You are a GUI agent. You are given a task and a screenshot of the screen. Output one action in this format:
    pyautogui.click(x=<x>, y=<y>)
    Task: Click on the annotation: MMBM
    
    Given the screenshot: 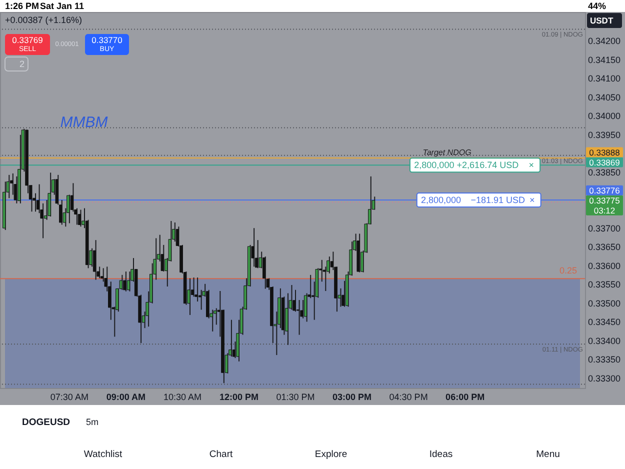 What is the action you would take?
    pyautogui.click(x=84, y=122)
    